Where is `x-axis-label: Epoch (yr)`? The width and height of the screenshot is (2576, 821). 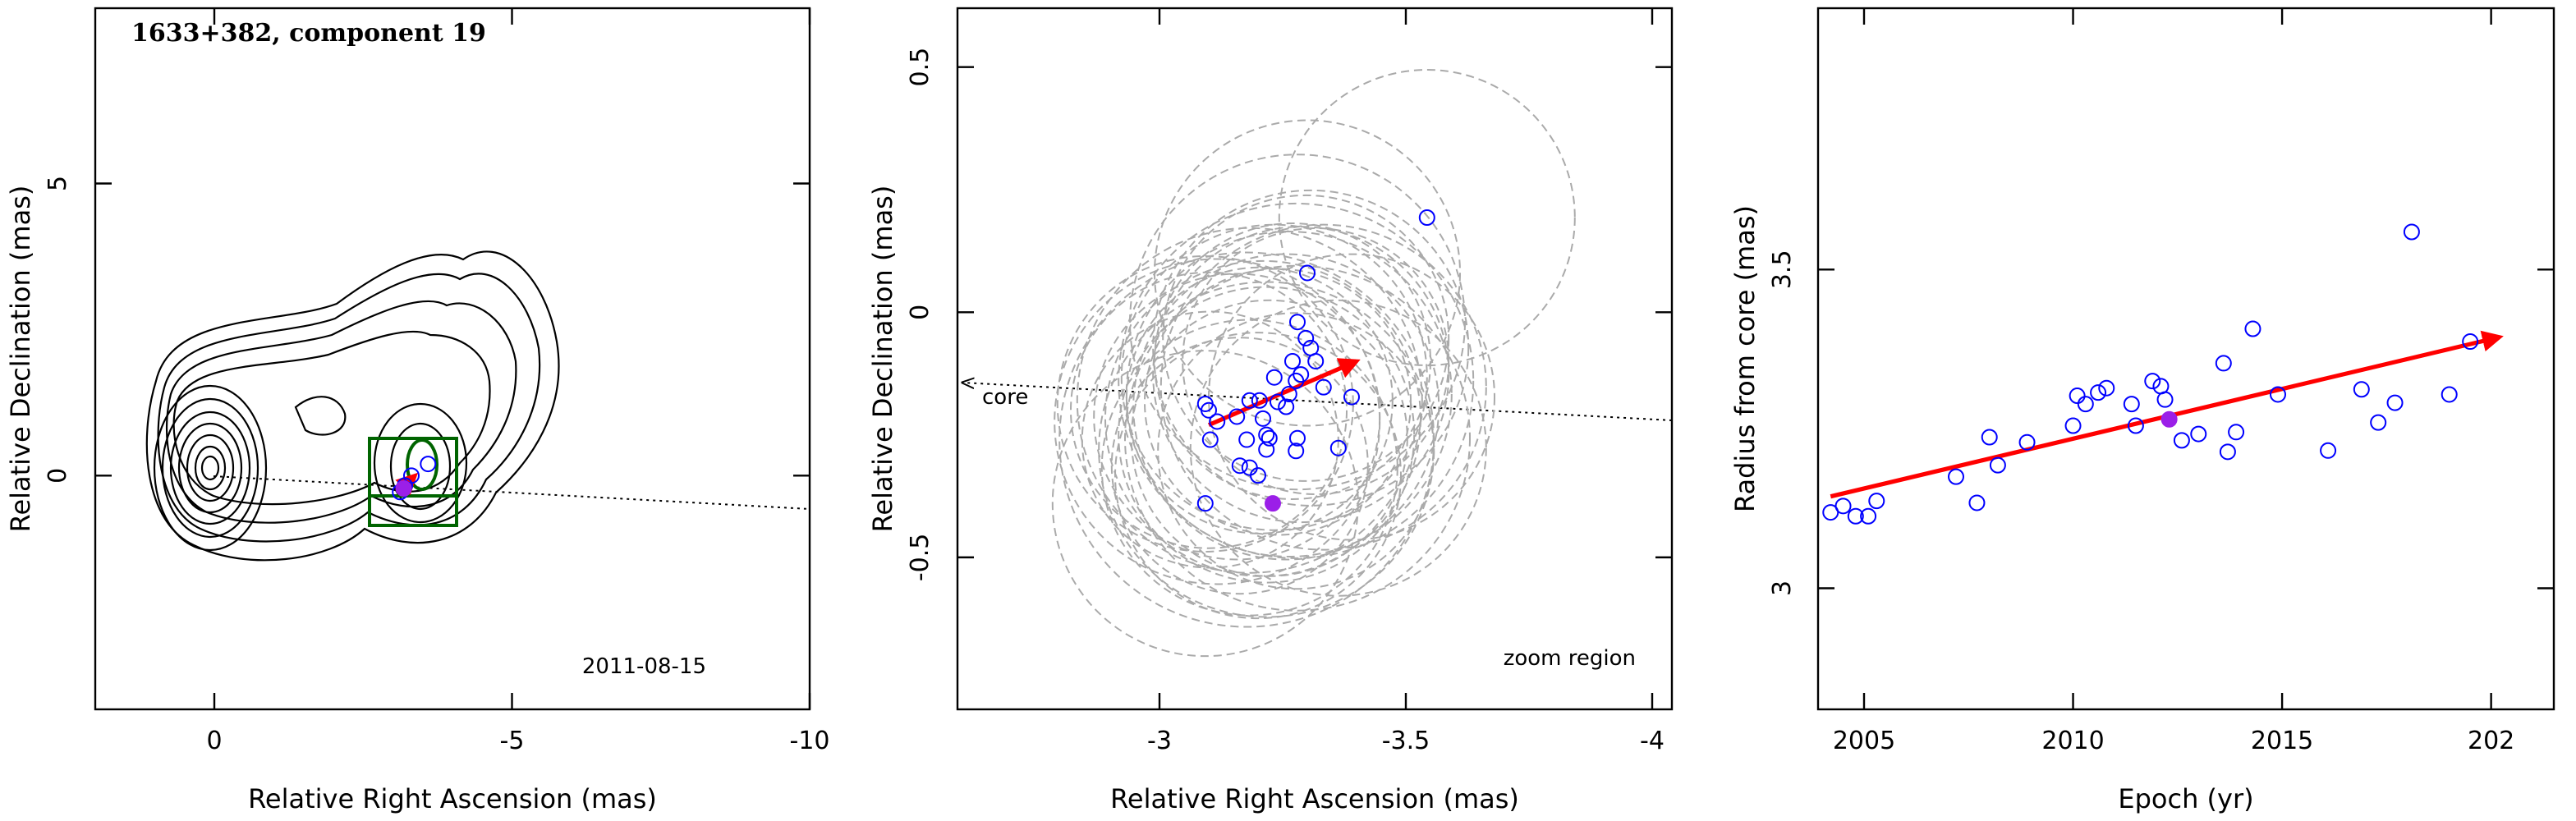
x-axis-label: Epoch (yr) is located at coordinates (2185, 798).